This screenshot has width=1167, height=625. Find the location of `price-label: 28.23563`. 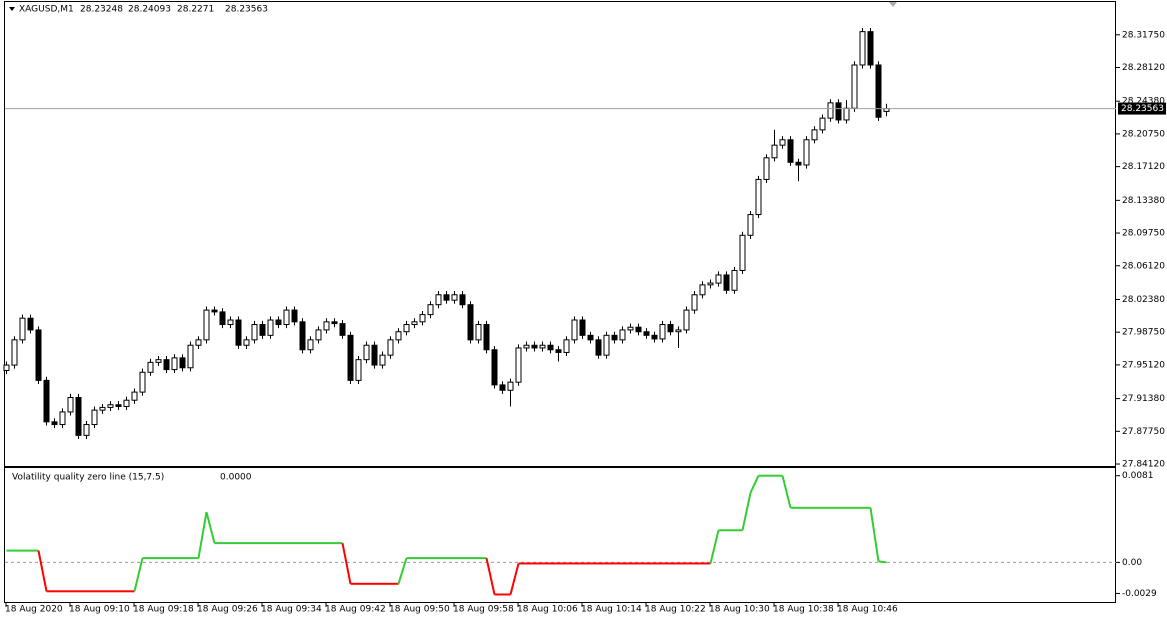

price-label: 28.23563 is located at coordinates (1142, 109).